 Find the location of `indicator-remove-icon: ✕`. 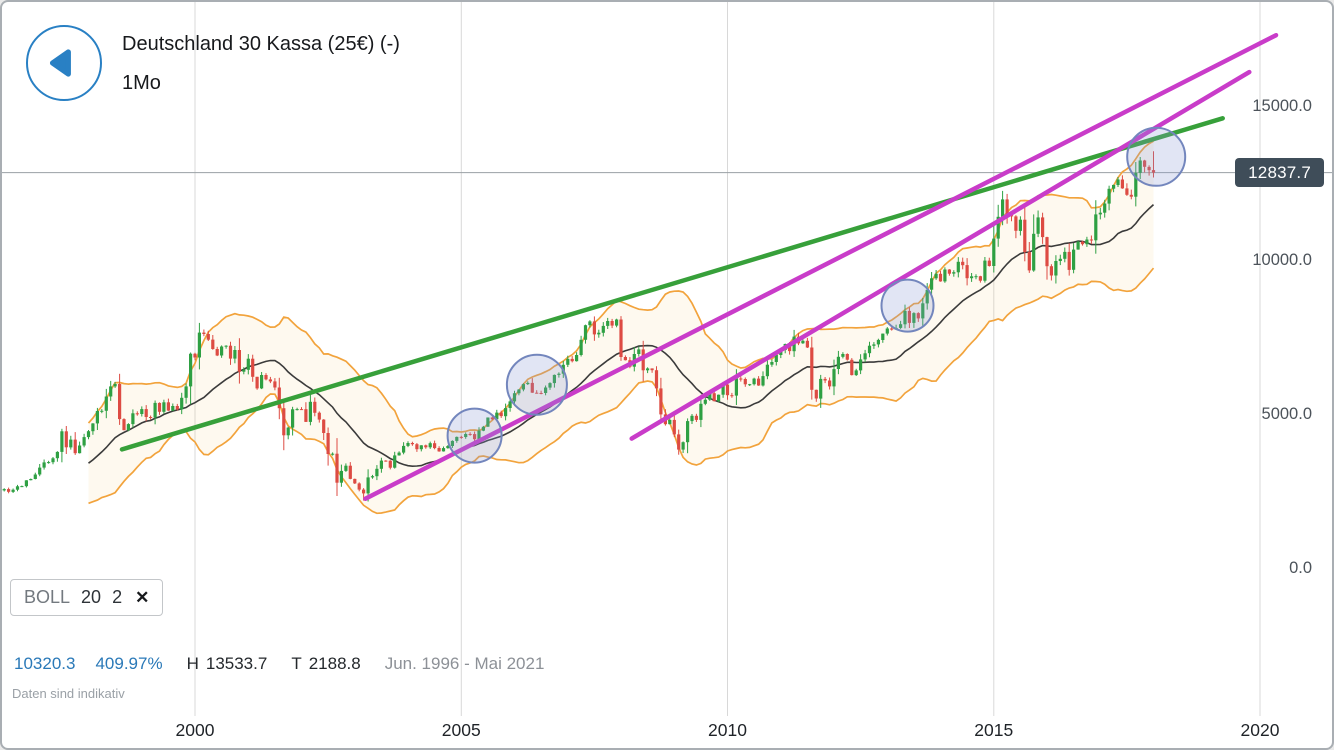

indicator-remove-icon: ✕ is located at coordinates (142, 597).